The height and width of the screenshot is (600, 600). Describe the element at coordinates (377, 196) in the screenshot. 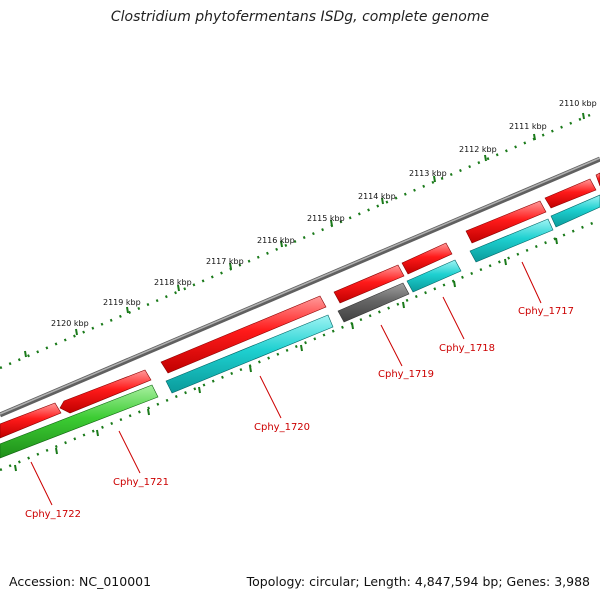

I see `ruler-label: 2114 kbp` at that location.